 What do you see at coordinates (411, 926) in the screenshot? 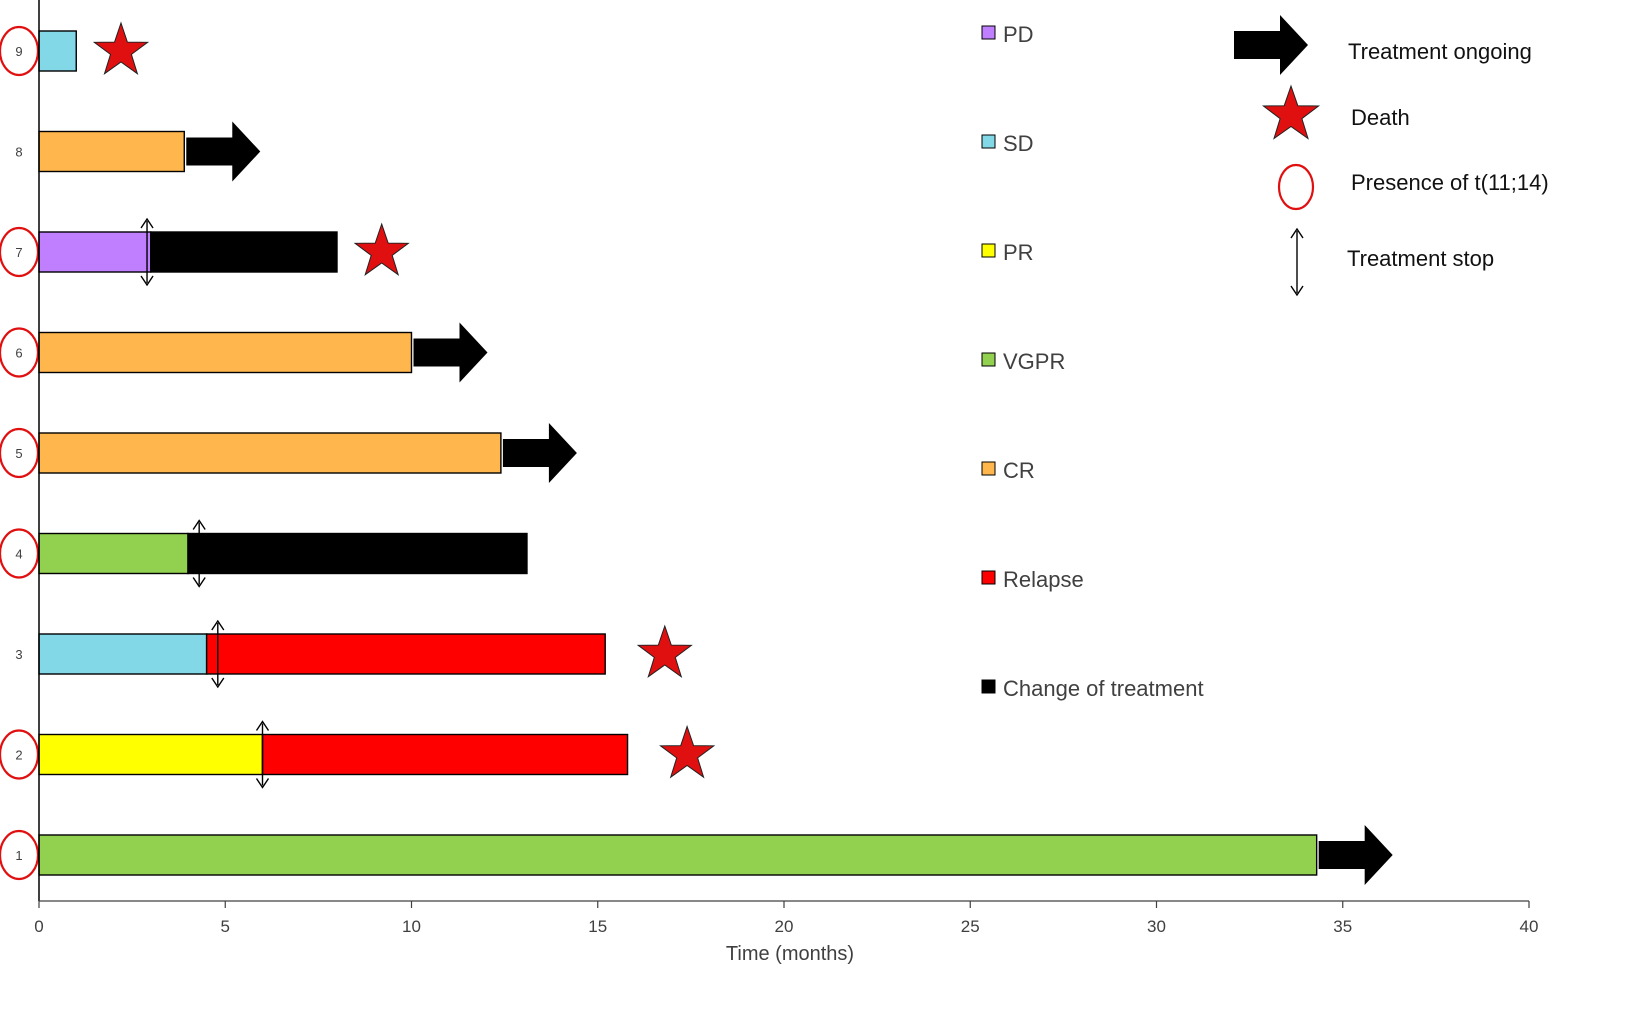
I see `x-tick-label: 10` at bounding box center [411, 926].